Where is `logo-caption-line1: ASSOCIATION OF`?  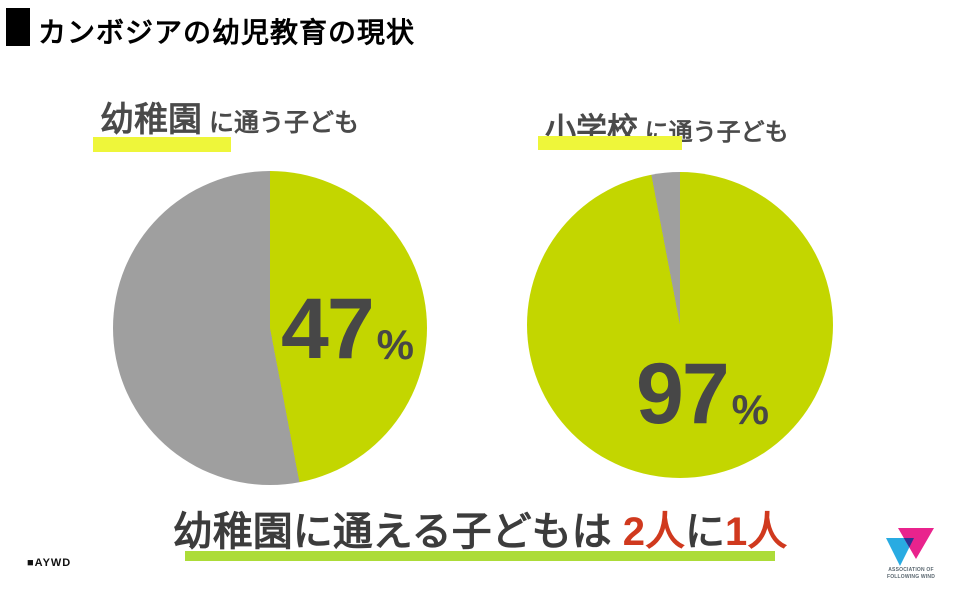 logo-caption-line1: ASSOCIATION OF is located at coordinates (911, 570).